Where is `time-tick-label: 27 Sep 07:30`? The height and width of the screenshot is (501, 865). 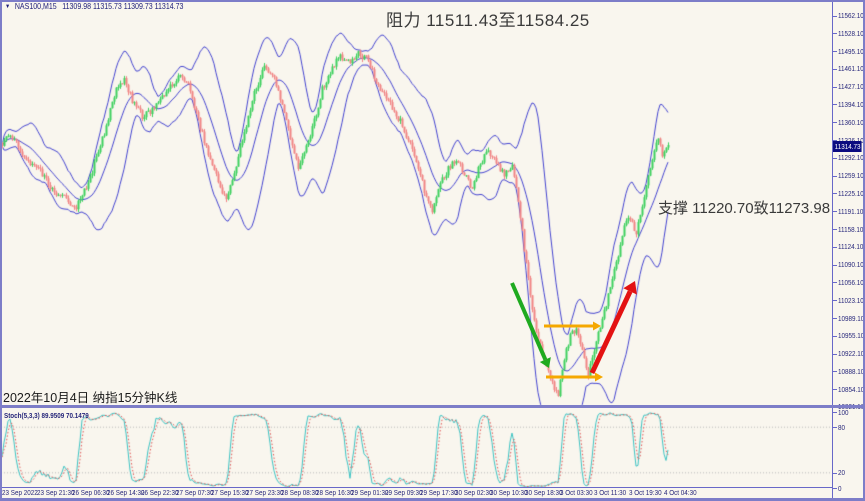
time-tick-label: 27 Sep 07:30 is located at coordinates (195, 492).